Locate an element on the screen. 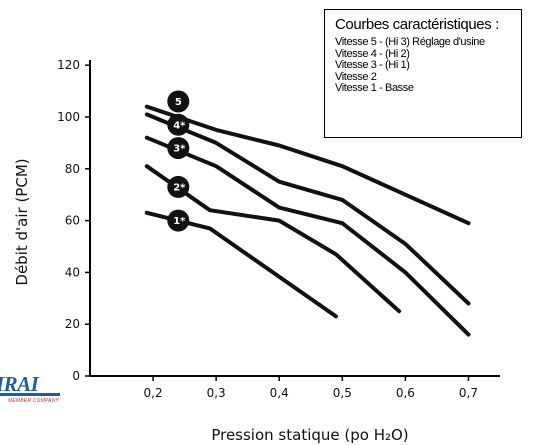 Image resolution: width=543 pixels, height=445 pixels. series-badge-label: 5 is located at coordinates (178, 102).